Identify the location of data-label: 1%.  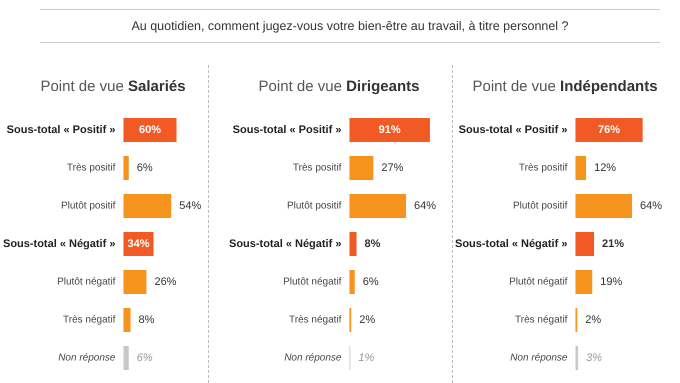
(366, 358).